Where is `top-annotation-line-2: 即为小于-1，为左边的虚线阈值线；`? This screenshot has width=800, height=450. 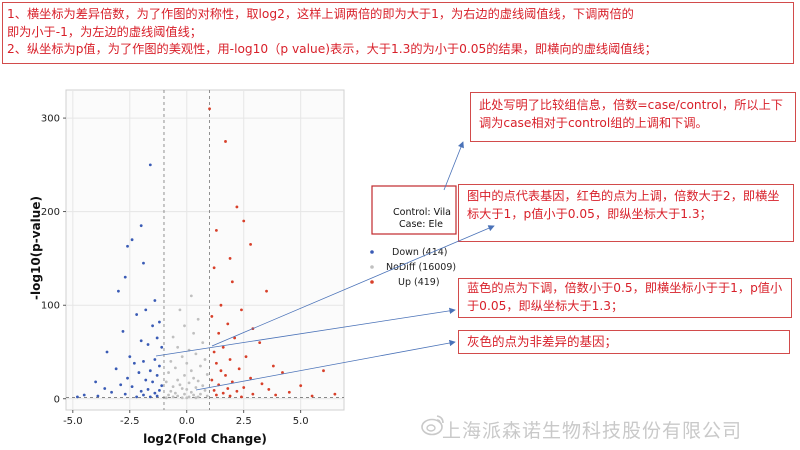 top-annotation-line-2: 即为小于-1，为左边的虚线阈值线； is located at coordinates (104, 31).